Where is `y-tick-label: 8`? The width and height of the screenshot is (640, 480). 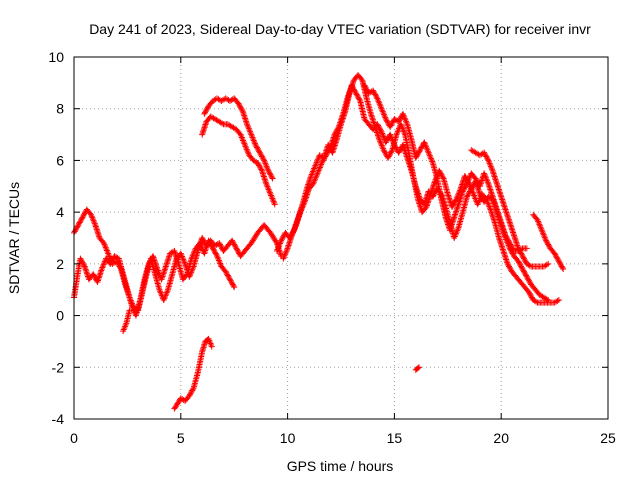
y-tick-label: 8 is located at coordinates (60, 109).